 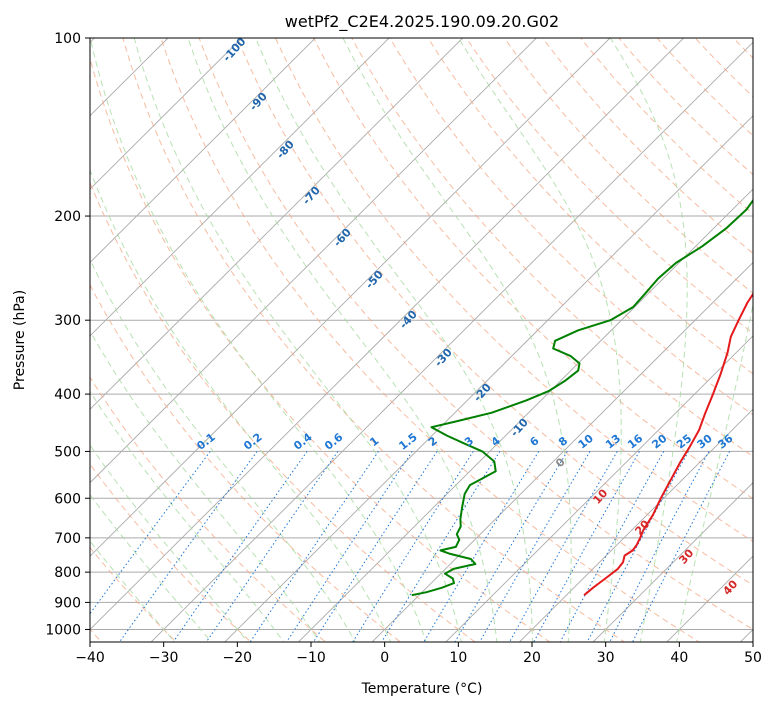 I want to click on y-tick-label: 200, so click(x=67, y=217).